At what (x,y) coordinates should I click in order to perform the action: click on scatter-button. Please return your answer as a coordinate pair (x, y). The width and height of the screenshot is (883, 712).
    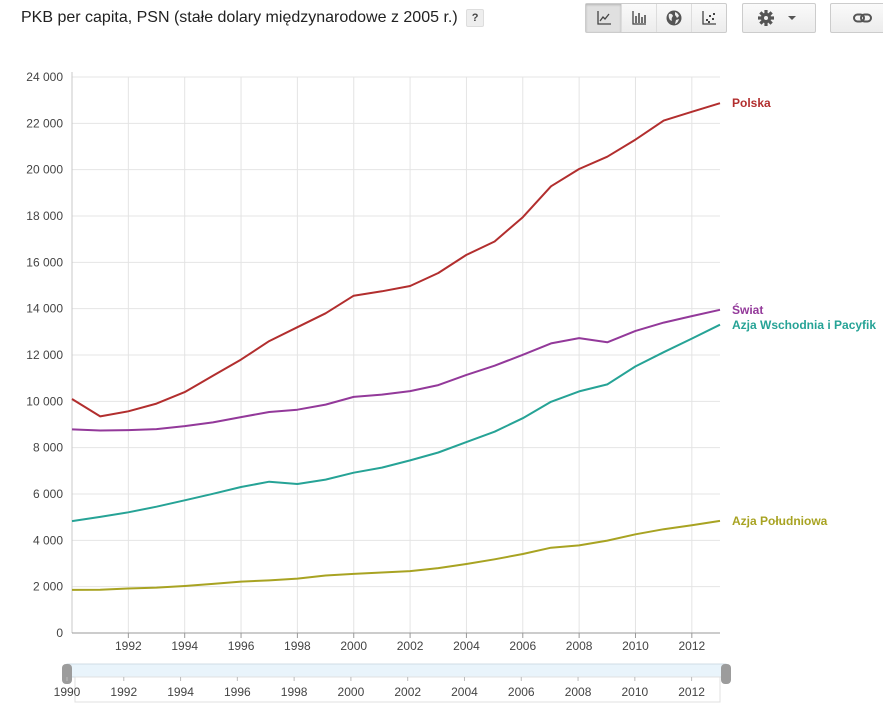
    Looking at the image, I should click on (708, 18).